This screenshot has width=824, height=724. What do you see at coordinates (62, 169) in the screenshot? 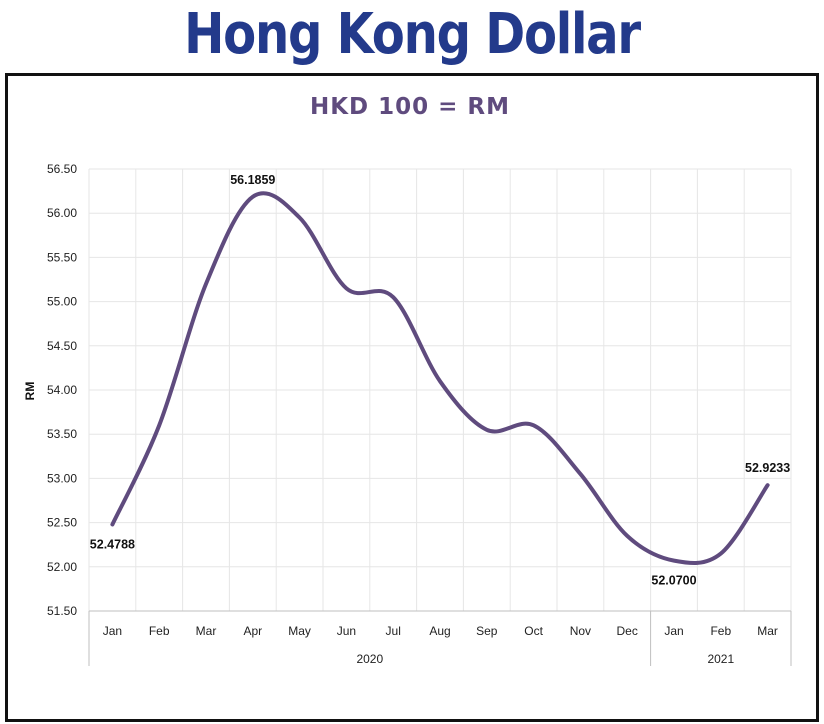
I see `y-tick-label: 56.50` at bounding box center [62, 169].